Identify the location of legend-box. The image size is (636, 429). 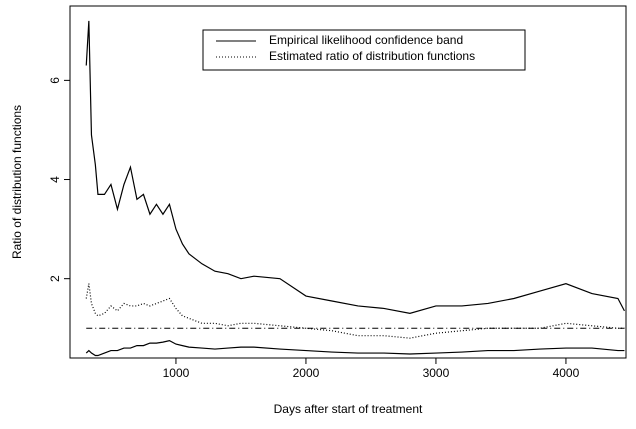
(364, 50).